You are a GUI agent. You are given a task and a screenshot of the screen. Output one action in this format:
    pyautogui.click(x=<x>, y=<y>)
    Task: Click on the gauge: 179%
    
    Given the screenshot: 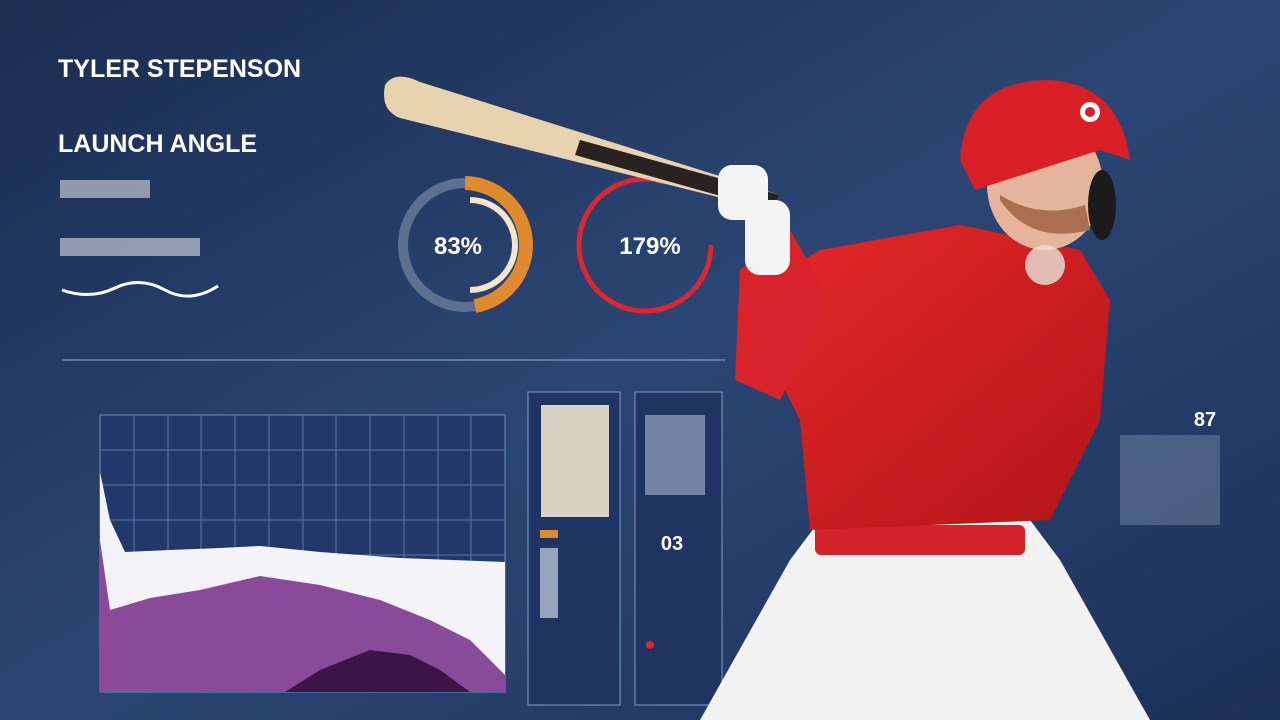 What is the action you would take?
    pyautogui.click(x=645, y=245)
    